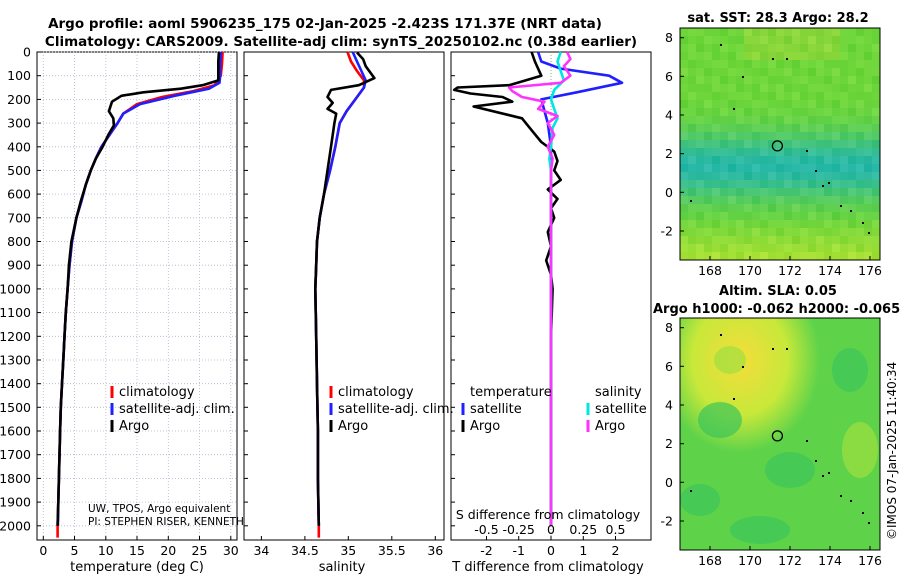 This screenshot has width=900, height=580. I want to click on sla-blobs, so click(780, 434).